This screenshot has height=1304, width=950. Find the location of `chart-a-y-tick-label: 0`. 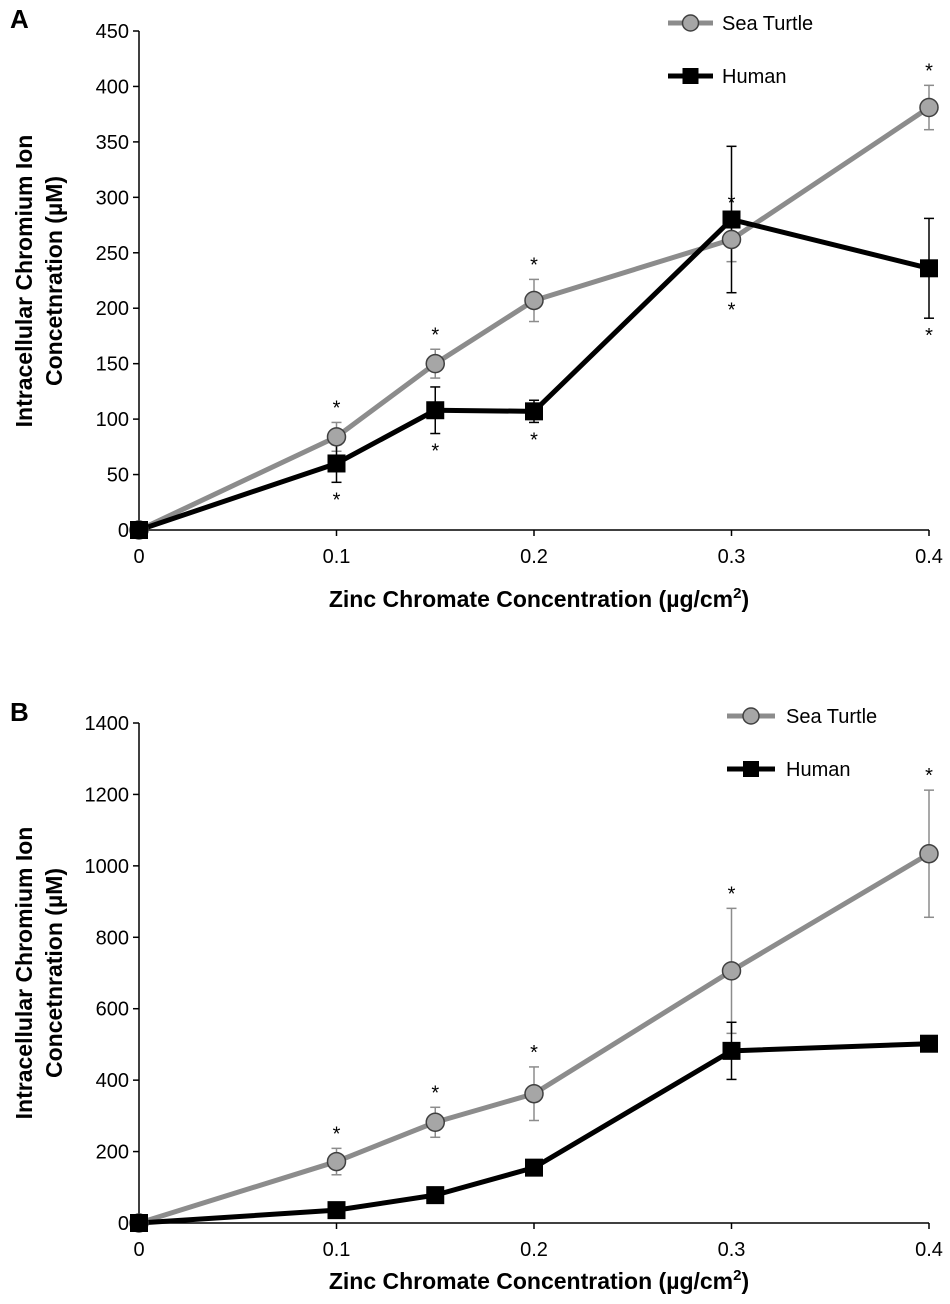

chart-a-y-tick-label: 0 is located at coordinates (123, 531).